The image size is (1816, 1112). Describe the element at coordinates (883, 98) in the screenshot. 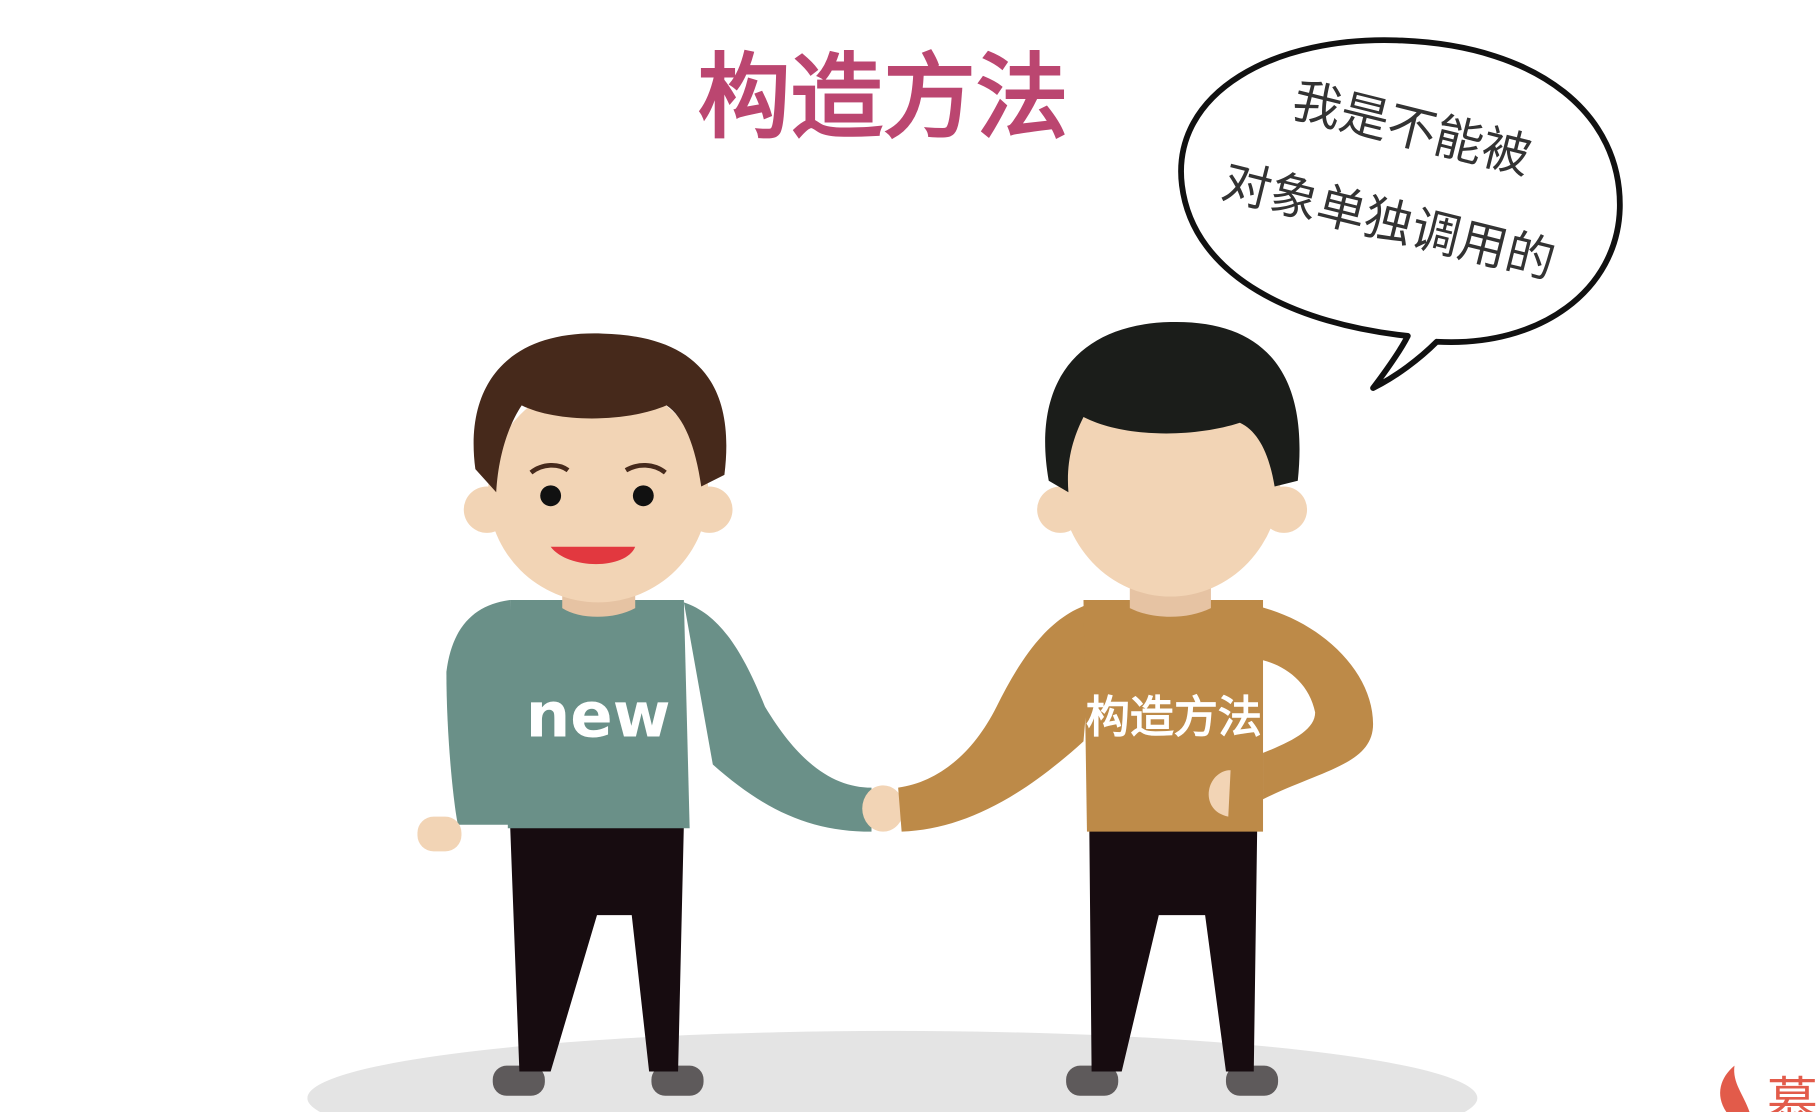

I see `title: 构造方法` at that location.